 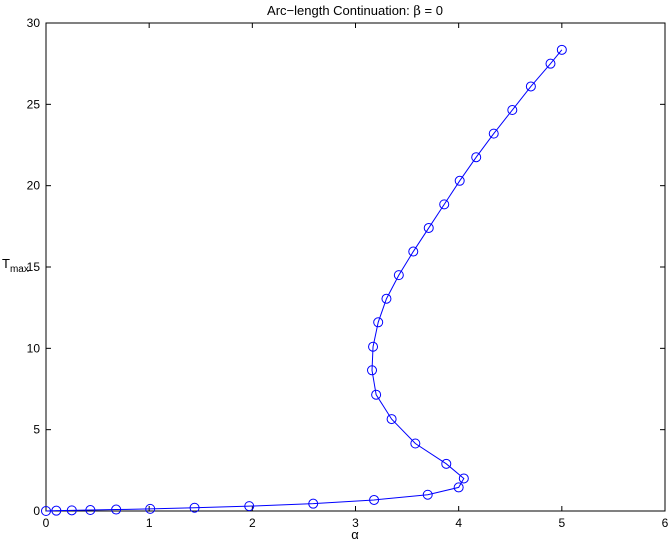 I want to click on chart-title-tail: = 0, so click(x=432, y=10).